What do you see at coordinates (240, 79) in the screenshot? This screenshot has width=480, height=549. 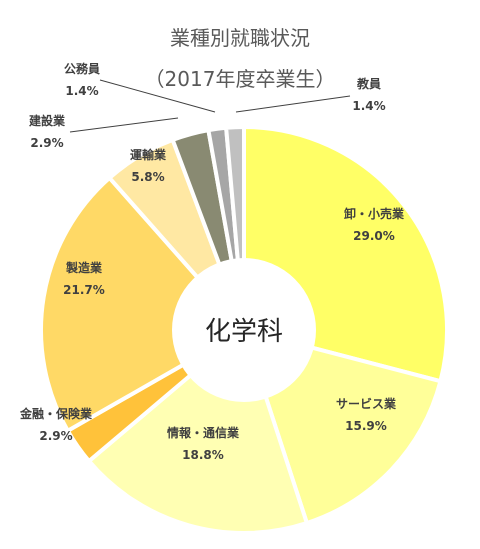 I see `chart-subtitle: （2017年度卒業生）` at bounding box center [240, 79].